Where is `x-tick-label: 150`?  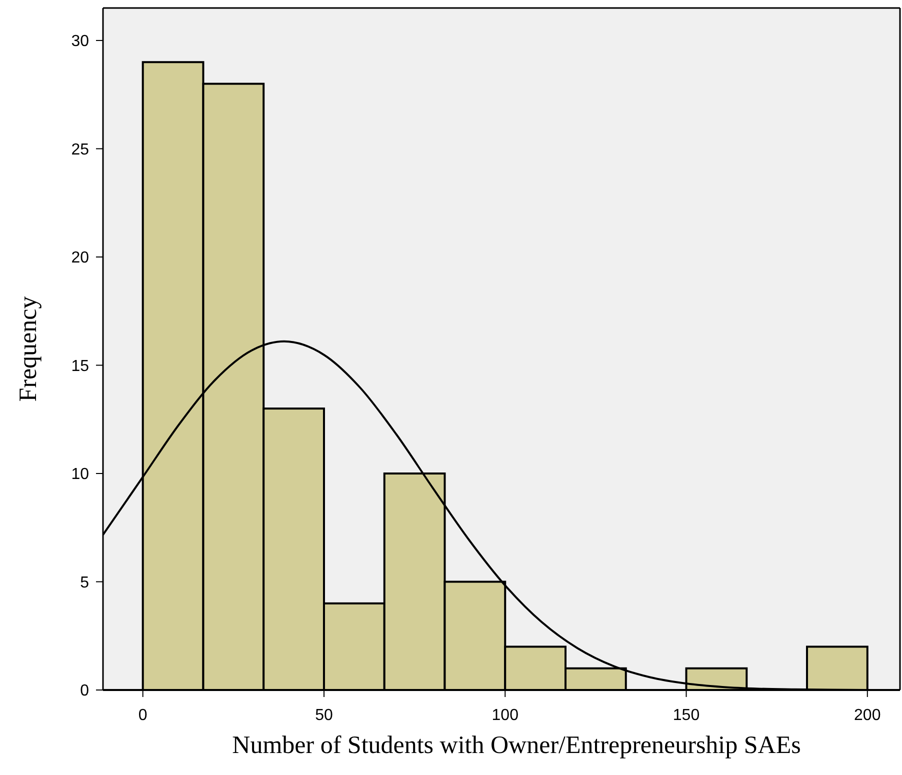
x-tick-label: 150 is located at coordinates (686, 715).